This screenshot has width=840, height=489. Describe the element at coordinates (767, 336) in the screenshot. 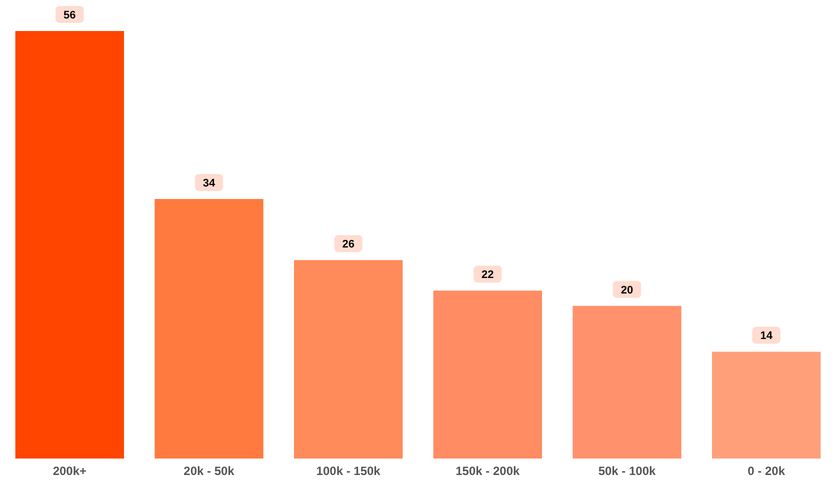

I see `data-label: 14` at that location.